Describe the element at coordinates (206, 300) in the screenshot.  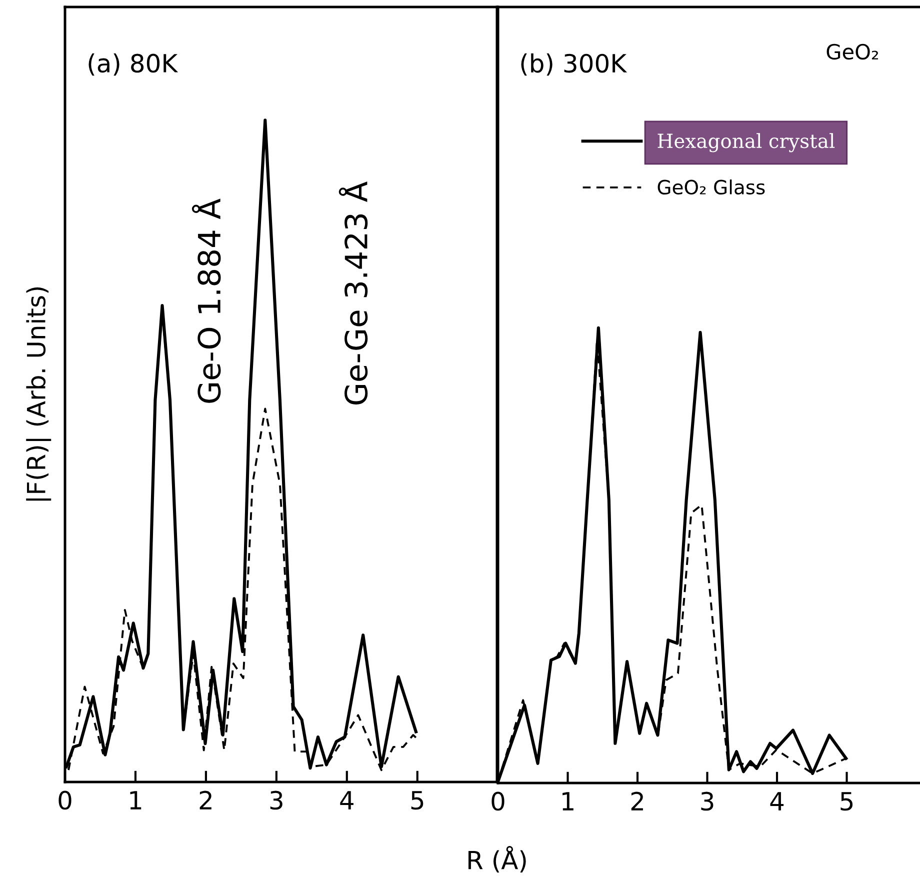
I see `annotation: Ge-O 1.884 Å` at that location.